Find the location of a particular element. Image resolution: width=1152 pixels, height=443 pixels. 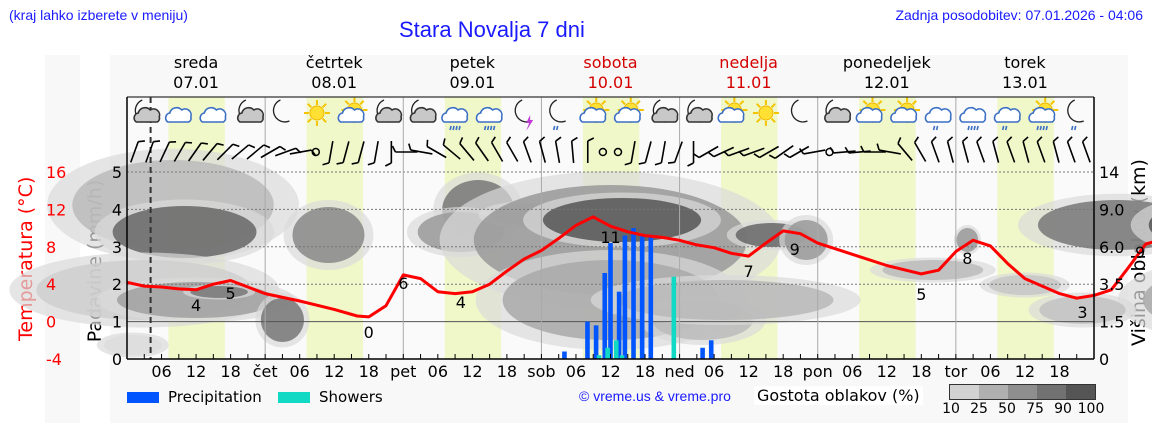

cloud-height-tick-label: 1.5 is located at coordinates (1111, 322).